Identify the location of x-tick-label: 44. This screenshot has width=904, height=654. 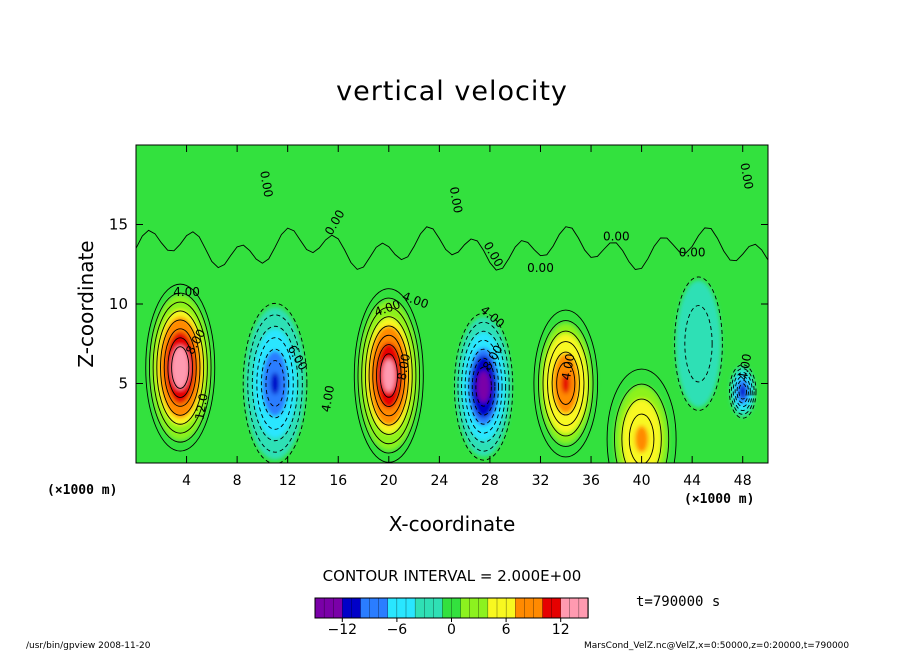
(692, 481).